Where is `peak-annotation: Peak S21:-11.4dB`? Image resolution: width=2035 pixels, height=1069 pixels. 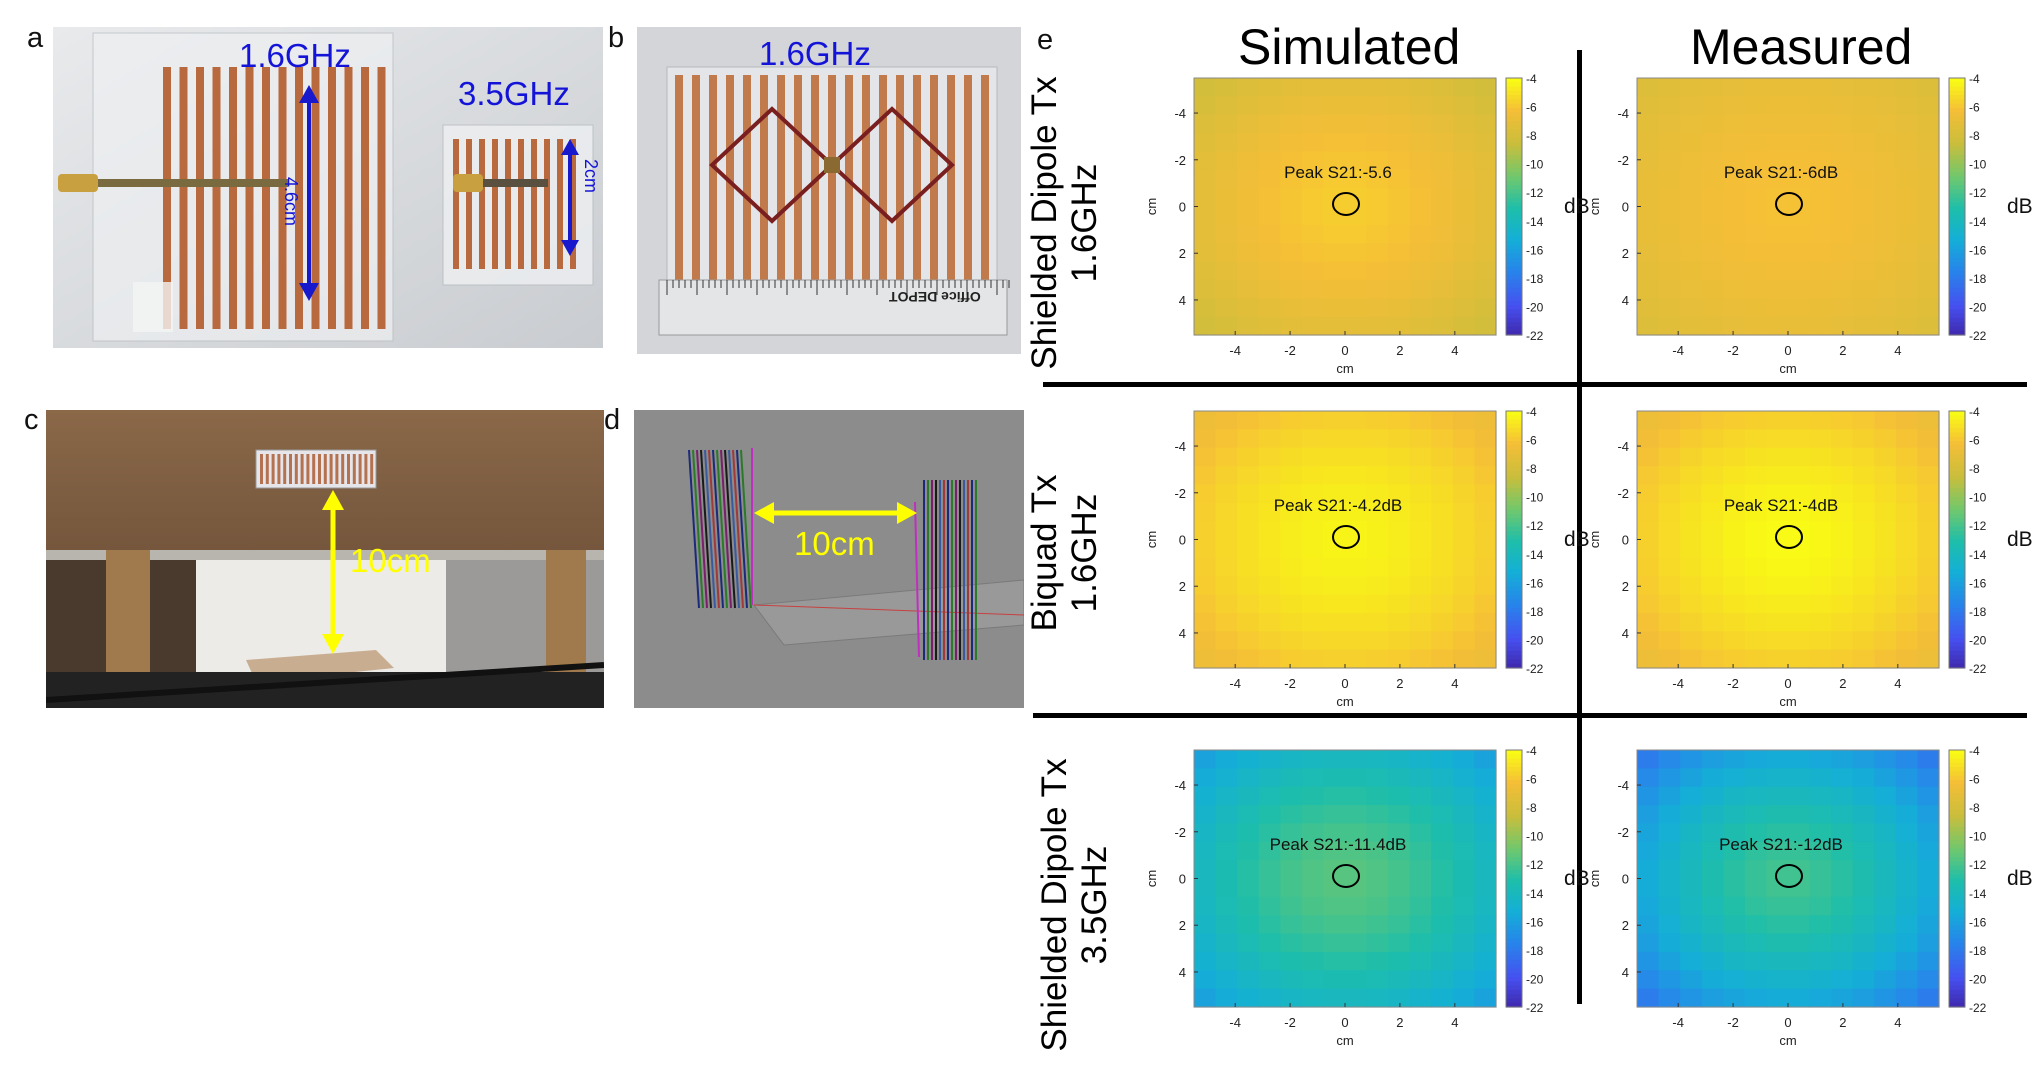 peak-annotation: Peak S21:-11.4dB is located at coordinates (1338, 844).